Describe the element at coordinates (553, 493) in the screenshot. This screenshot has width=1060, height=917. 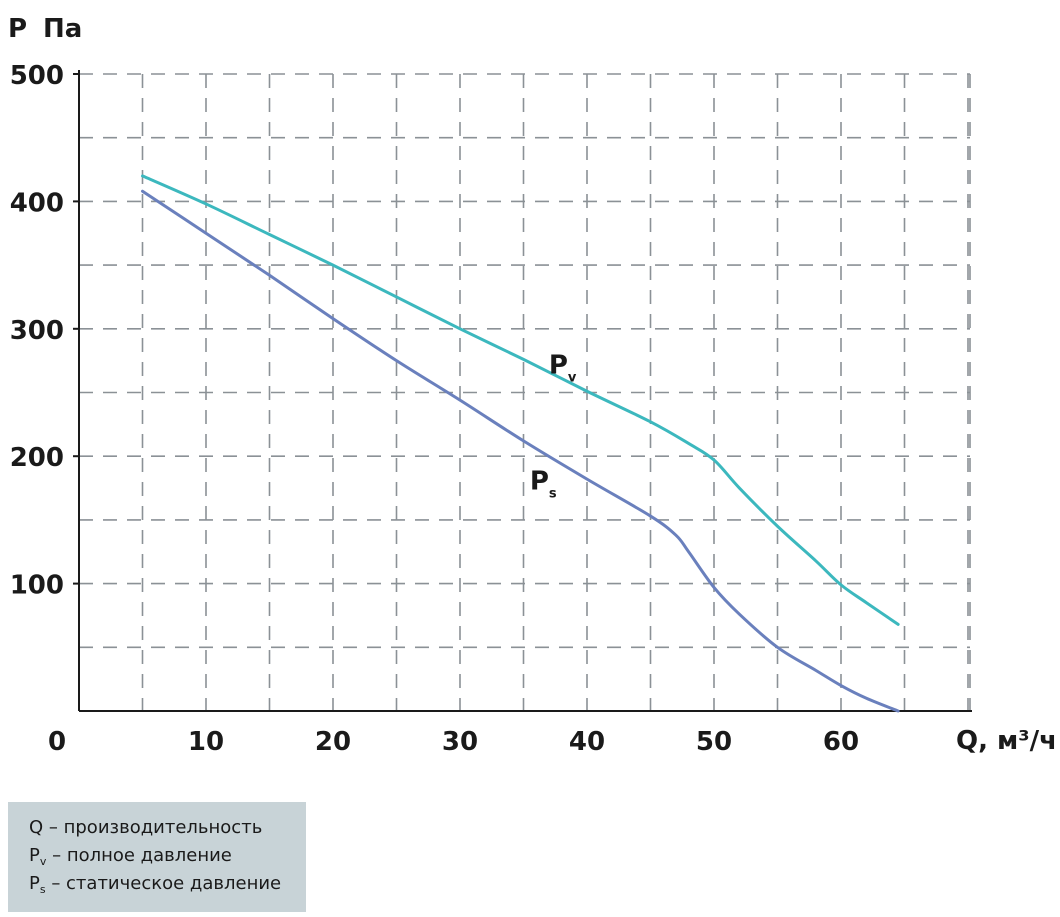
I see `series-label-sub-ps: s` at that location.